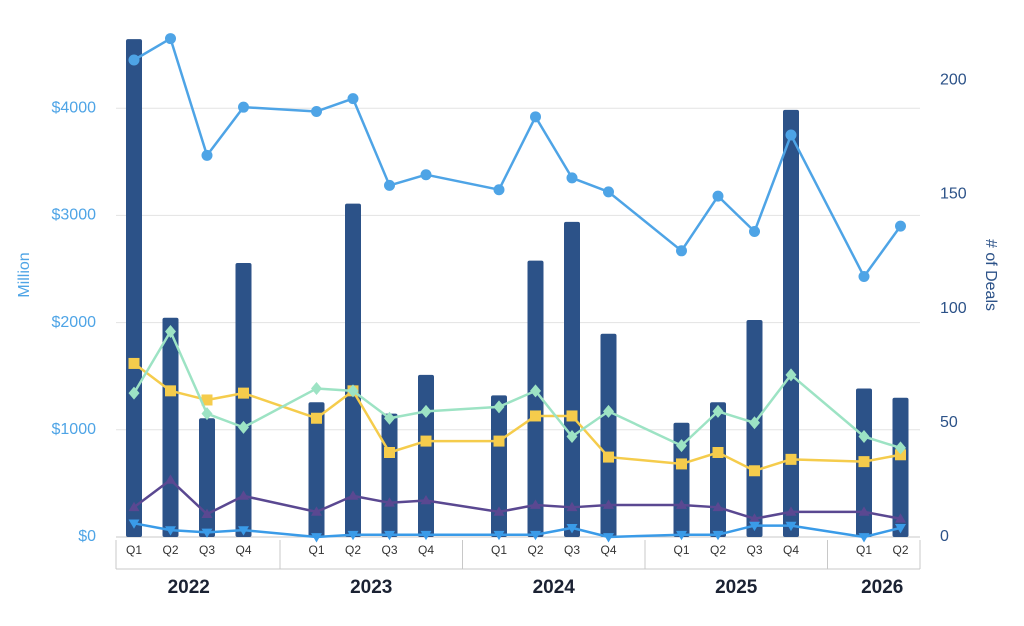 The image size is (1024, 626). What do you see at coordinates (953, 194) in the screenshot?
I see `y2-tick-label: 150` at bounding box center [953, 194].